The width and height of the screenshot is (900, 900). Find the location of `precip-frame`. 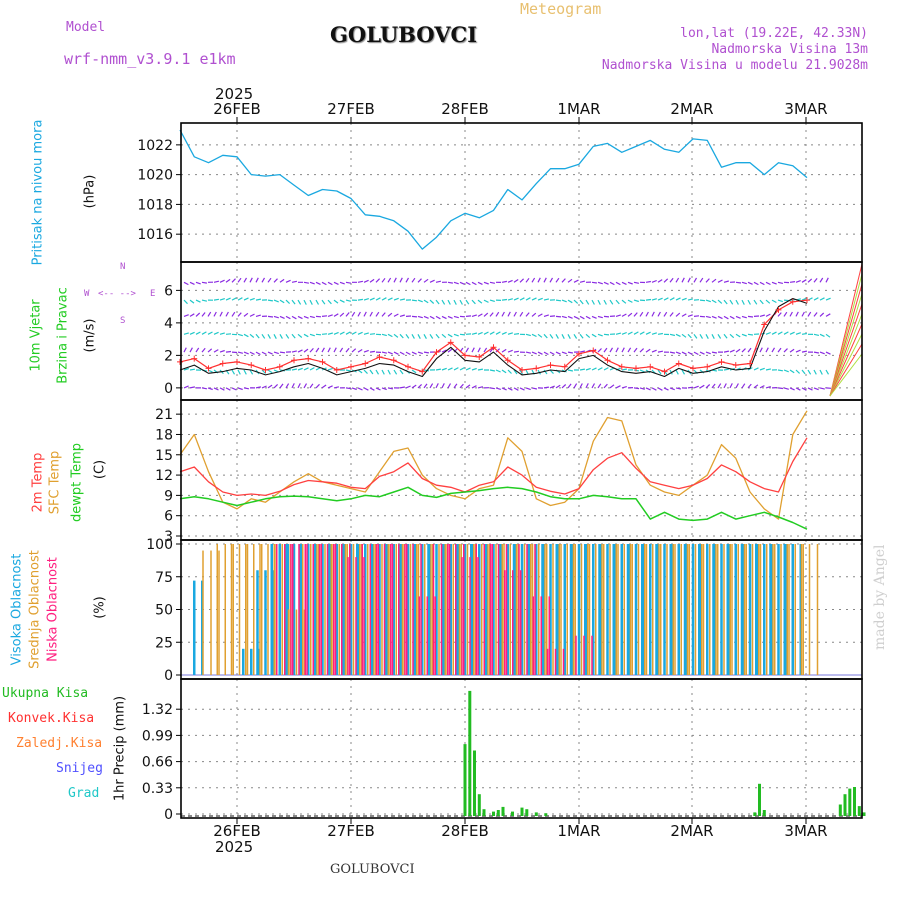

precip-frame is located at coordinates (521, 748).